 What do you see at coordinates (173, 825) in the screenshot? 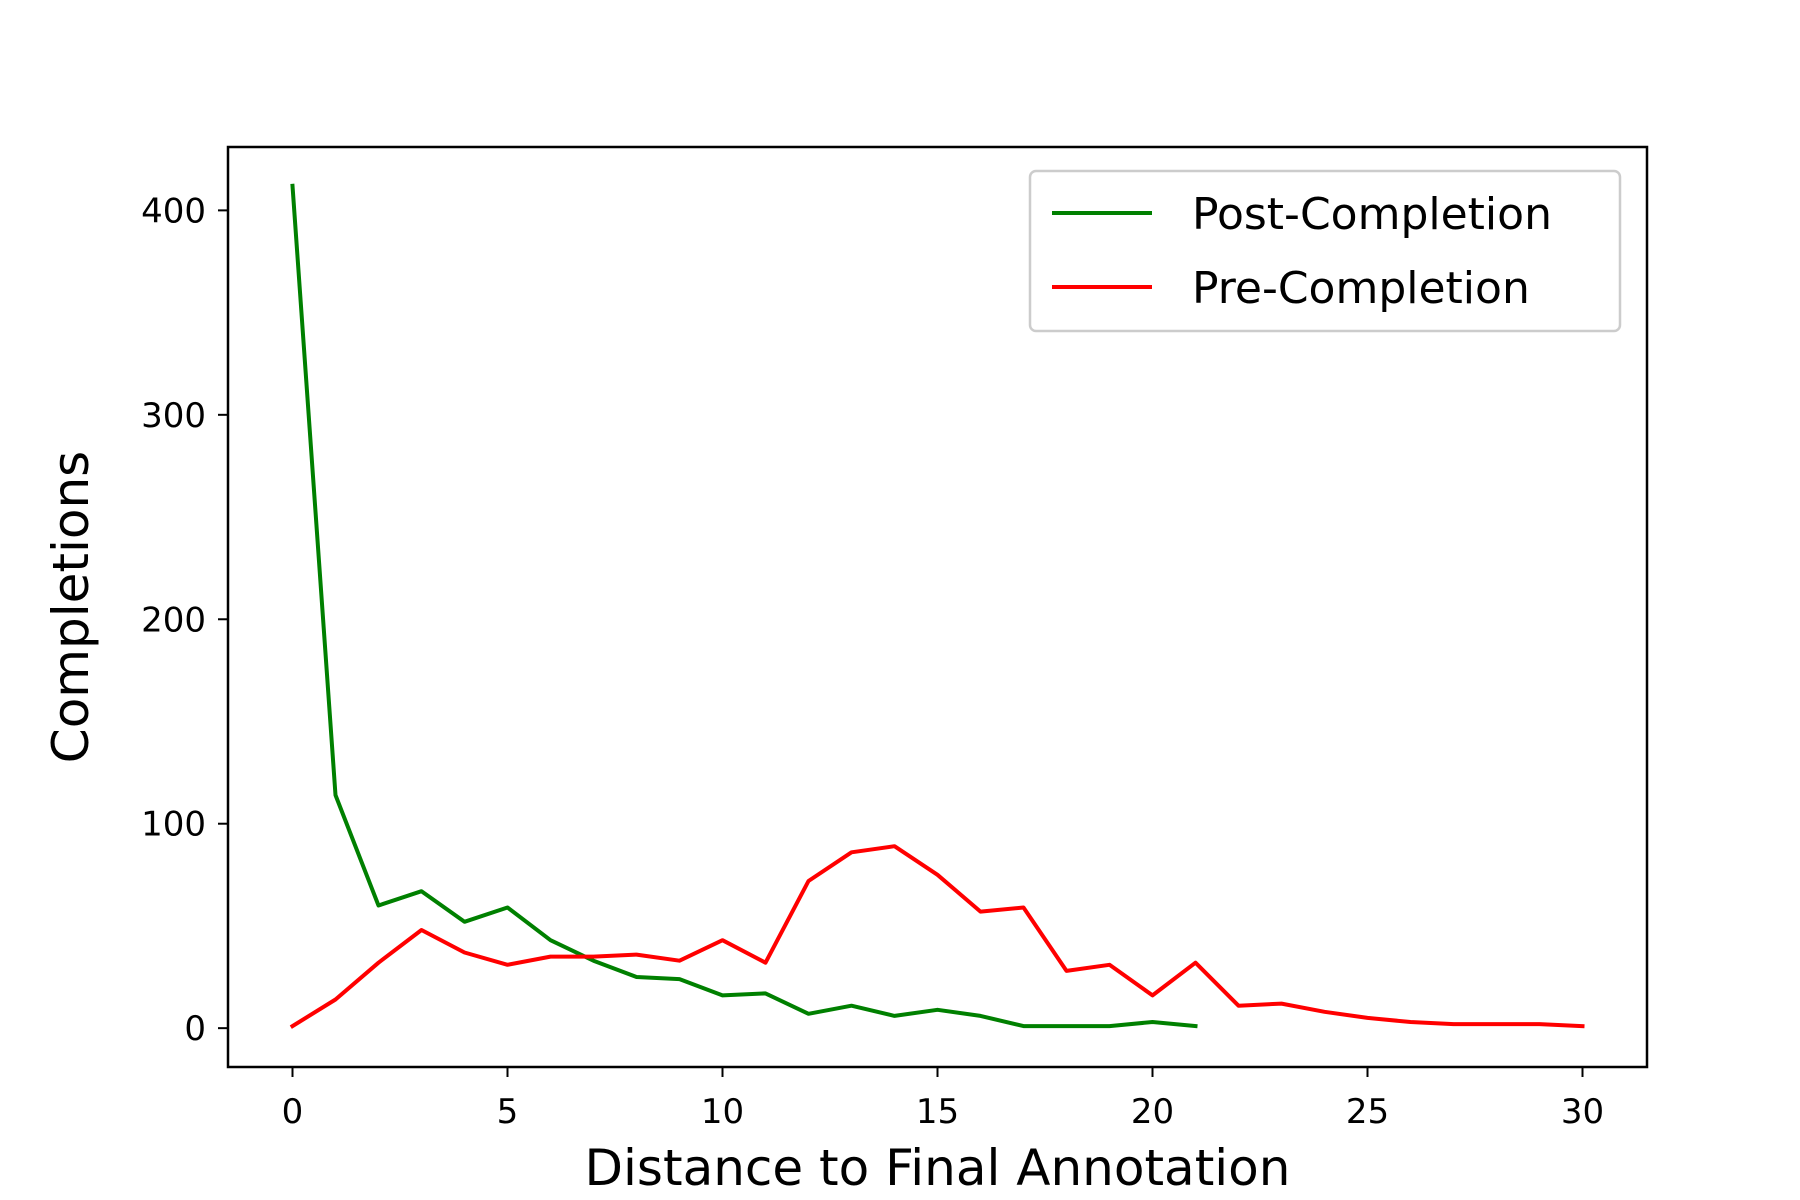
I see `y-tick-label: 100` at bounding box center [173, 825].